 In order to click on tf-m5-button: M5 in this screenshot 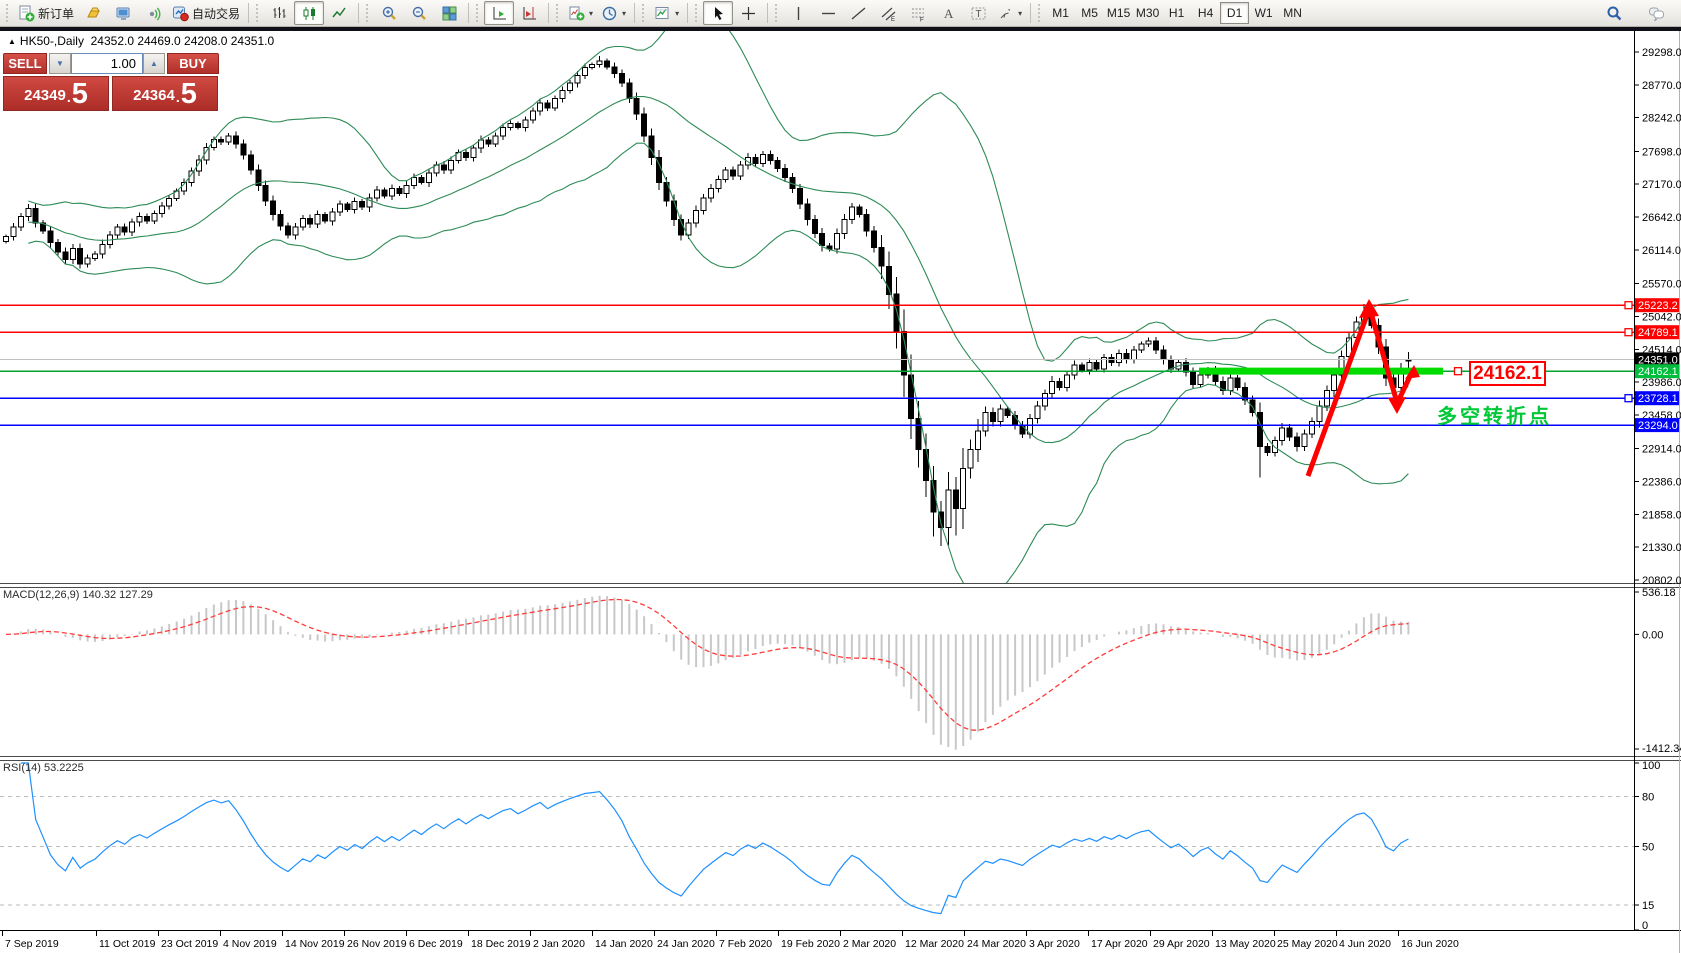, I will do `click(1089, 13)`.